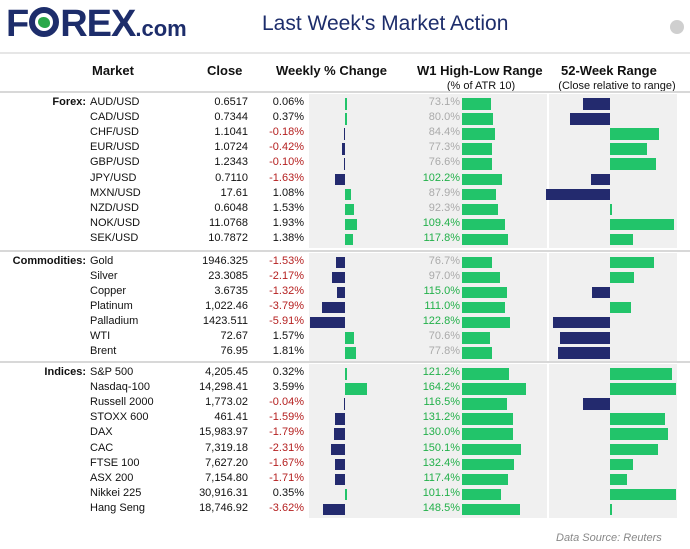  I want to click on weekly-change-value: -2.17%, so click(286, 275).